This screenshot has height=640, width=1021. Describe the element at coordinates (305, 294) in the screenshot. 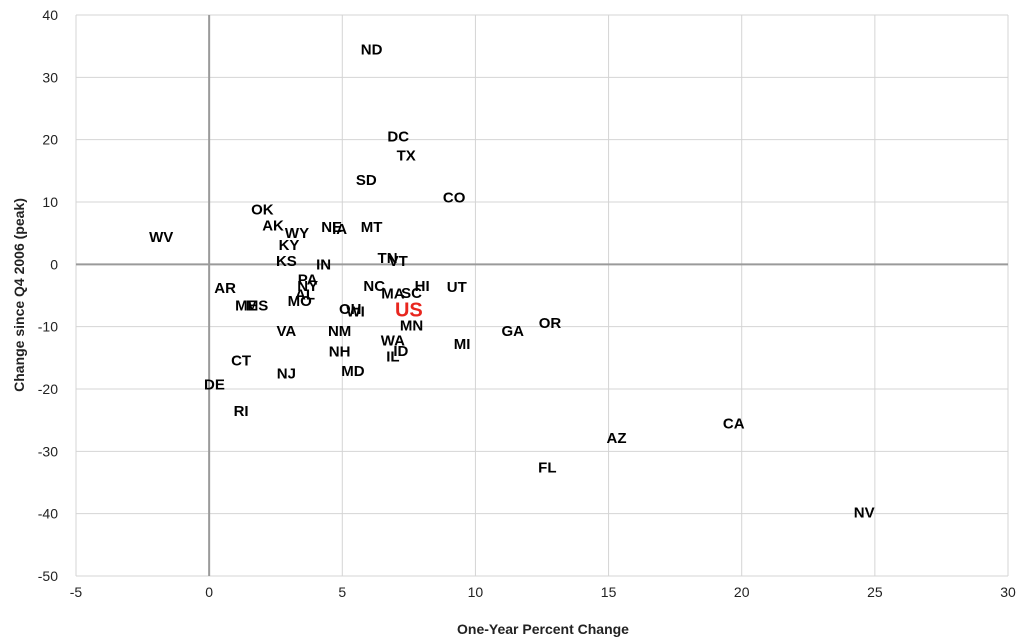

I see `data-point-al: AL` at that location.